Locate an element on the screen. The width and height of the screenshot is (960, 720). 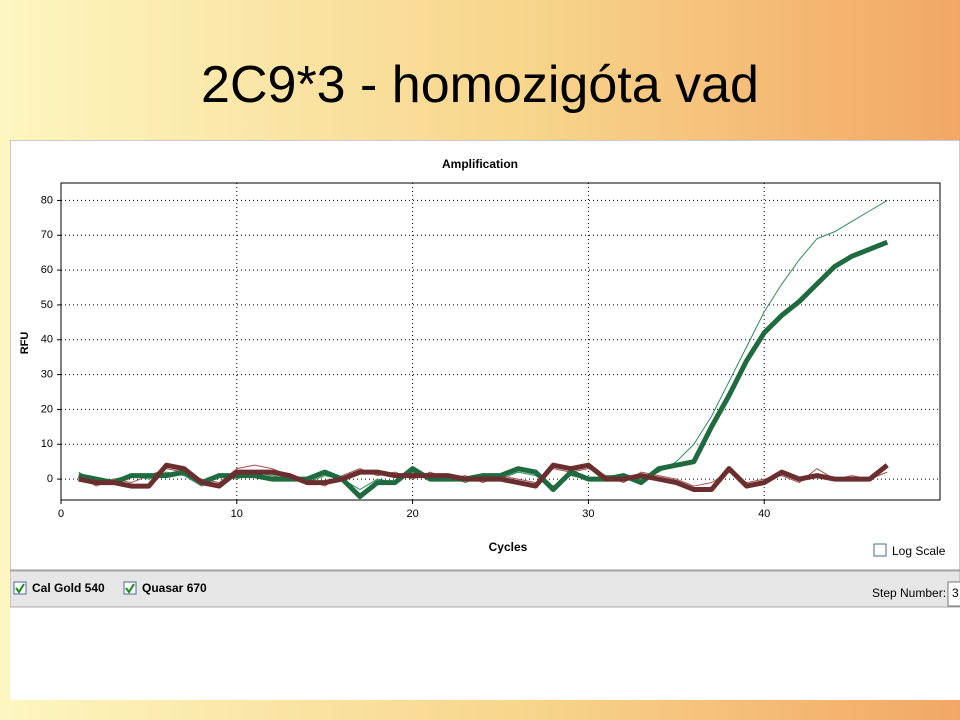
chart-title: Amplification is located at coordinates (480, 164).